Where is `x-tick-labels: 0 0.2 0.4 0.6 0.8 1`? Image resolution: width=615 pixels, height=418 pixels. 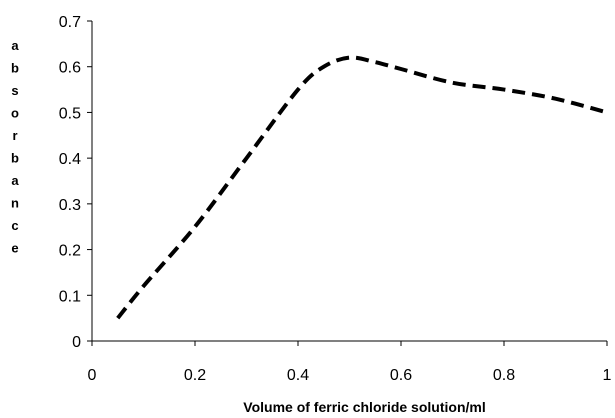
x-tick-labels: 0 0.2 0.4 0.6 0.8 1 is located at coordinates (350, 362).